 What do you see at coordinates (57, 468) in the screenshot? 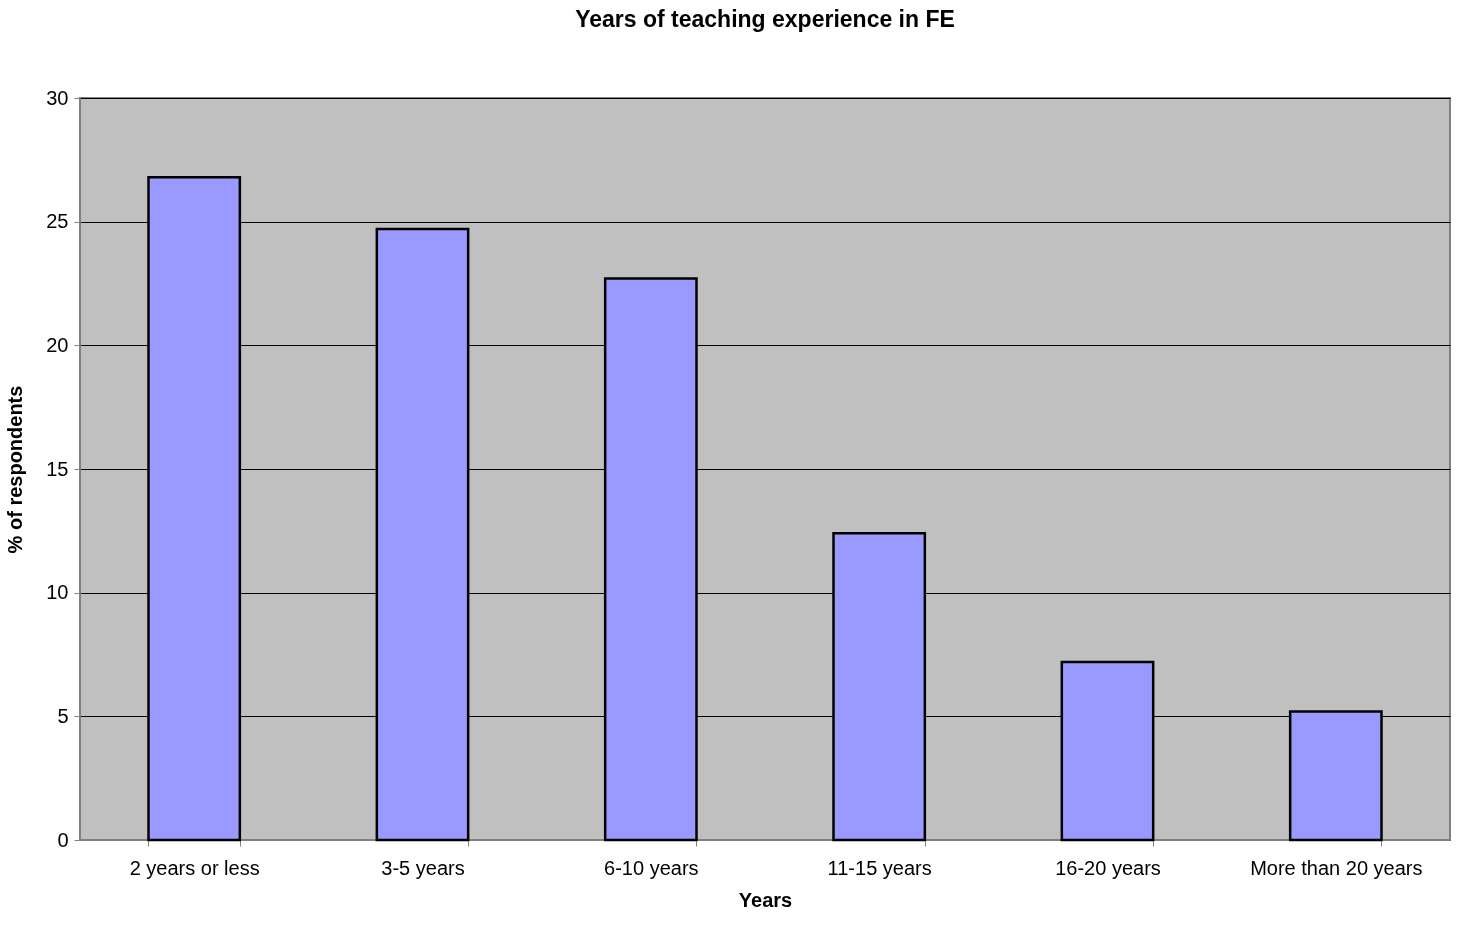
I see `y-tick-label: 15` at bounding box center [57, 468].